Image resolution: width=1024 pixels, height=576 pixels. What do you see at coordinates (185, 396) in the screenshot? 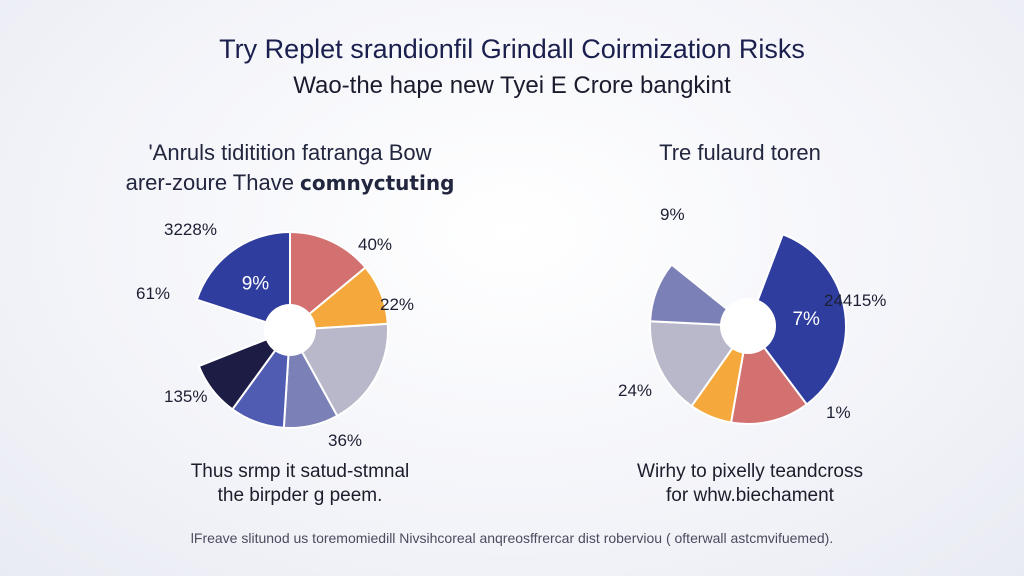
I see `left-annotation-4: 135%` at bounding box center [185, 396].